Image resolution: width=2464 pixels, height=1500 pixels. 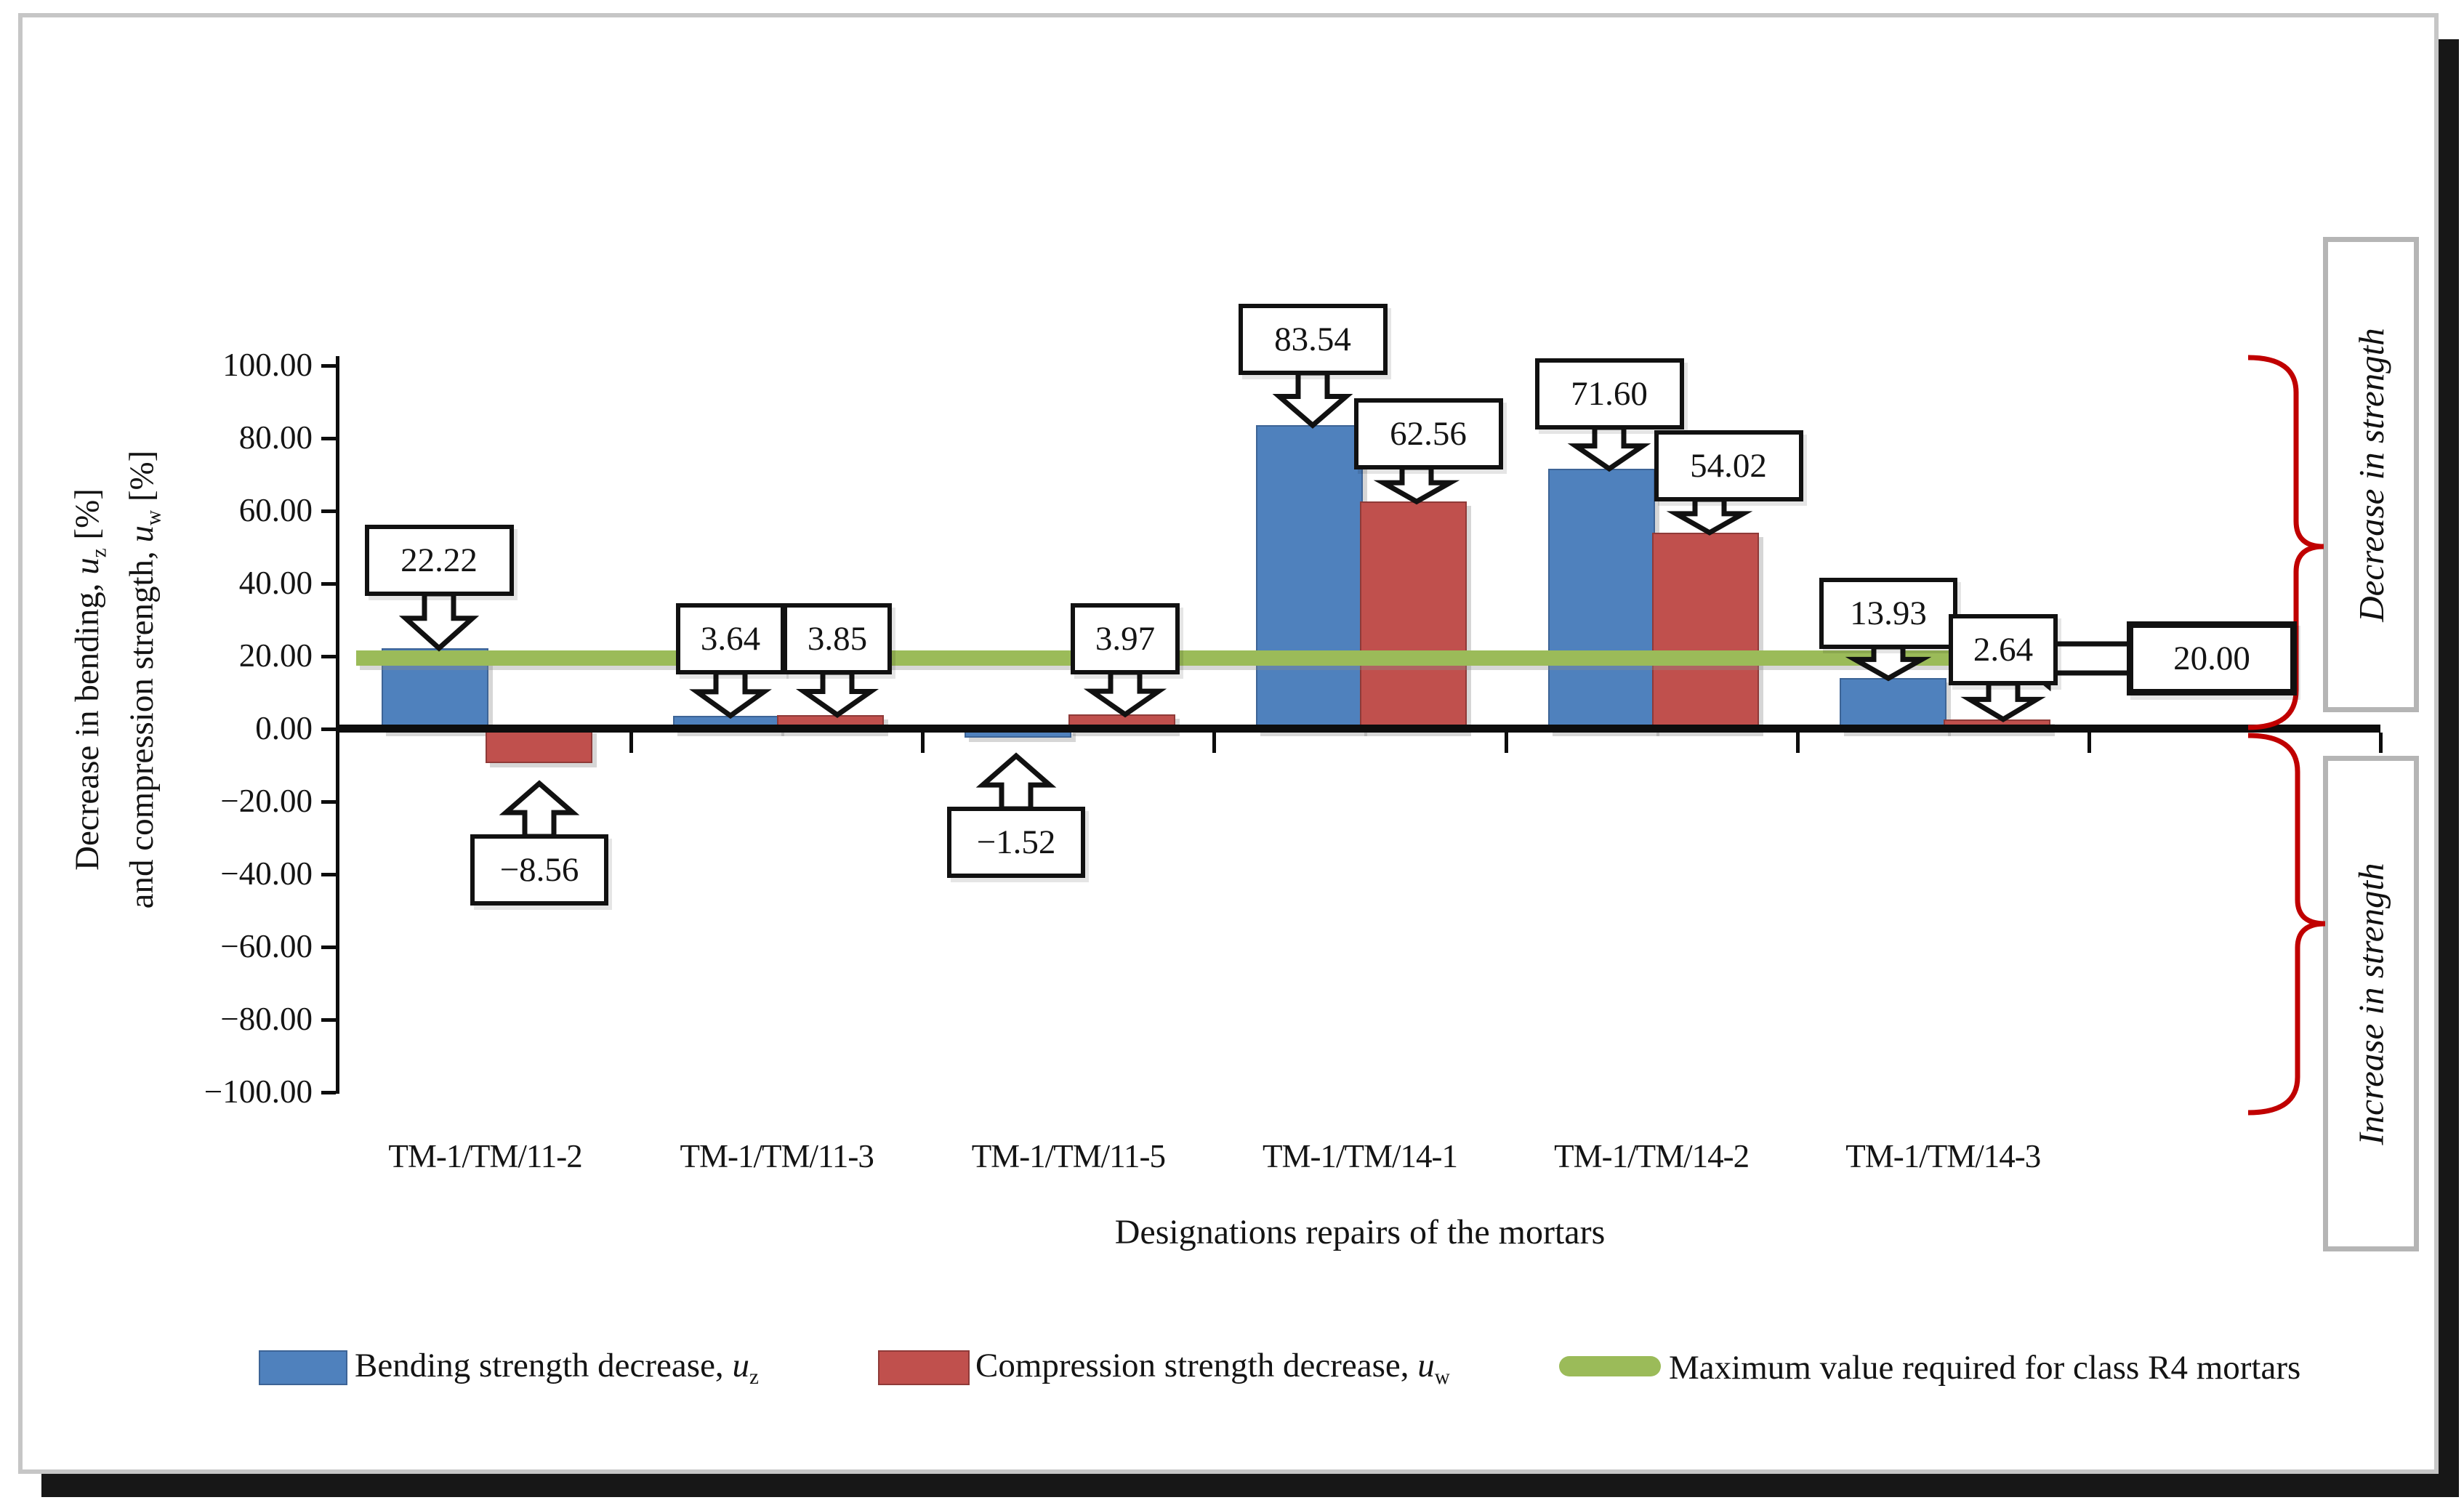 What do you see at coordinates (2286, 924) in the screenshot?
I see `increase-brace-icon` at bounding box center [2286, 924].